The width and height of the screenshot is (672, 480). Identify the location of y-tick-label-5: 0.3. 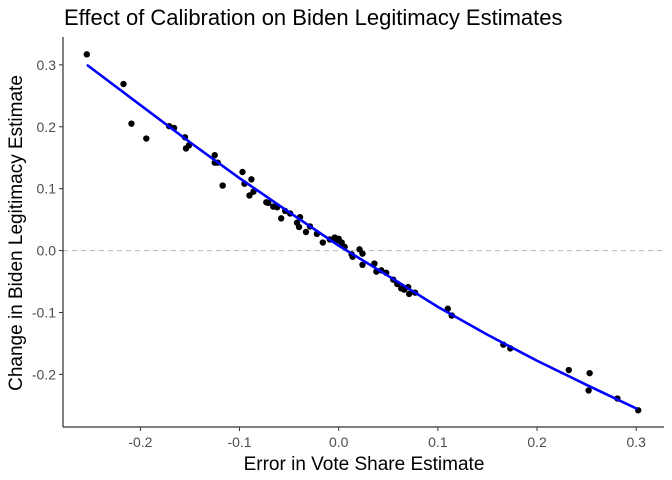
(47, 65).